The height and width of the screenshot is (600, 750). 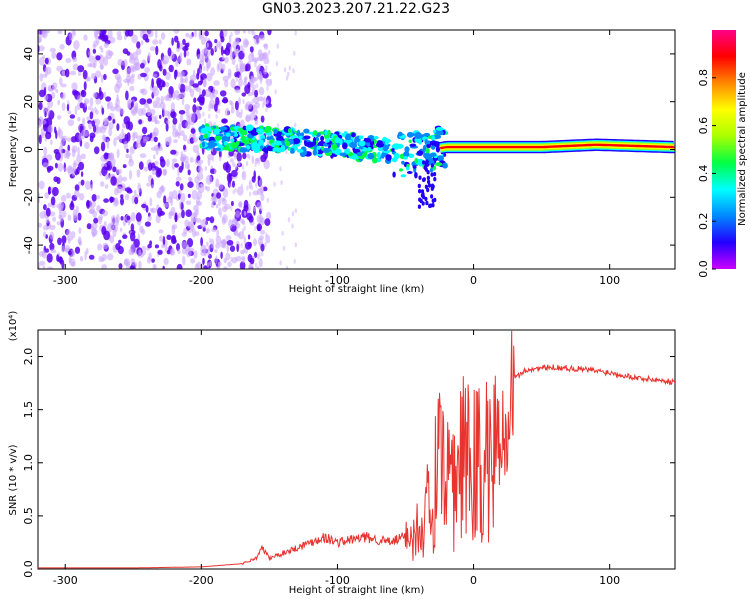 What do you see at coordinates (357, 289) in the screenshot?
I see `spectrogram-x-axis-label: Height of straight line (km)` at bounding box center [357, 289].